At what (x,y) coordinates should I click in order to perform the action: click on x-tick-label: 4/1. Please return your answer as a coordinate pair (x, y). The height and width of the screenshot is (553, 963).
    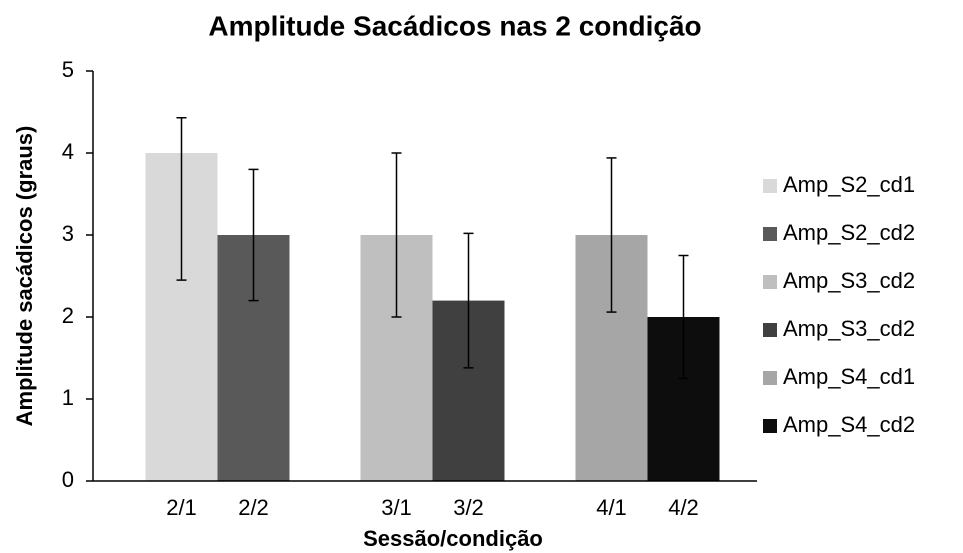
    Looking at the image, I should click on (611, 507).